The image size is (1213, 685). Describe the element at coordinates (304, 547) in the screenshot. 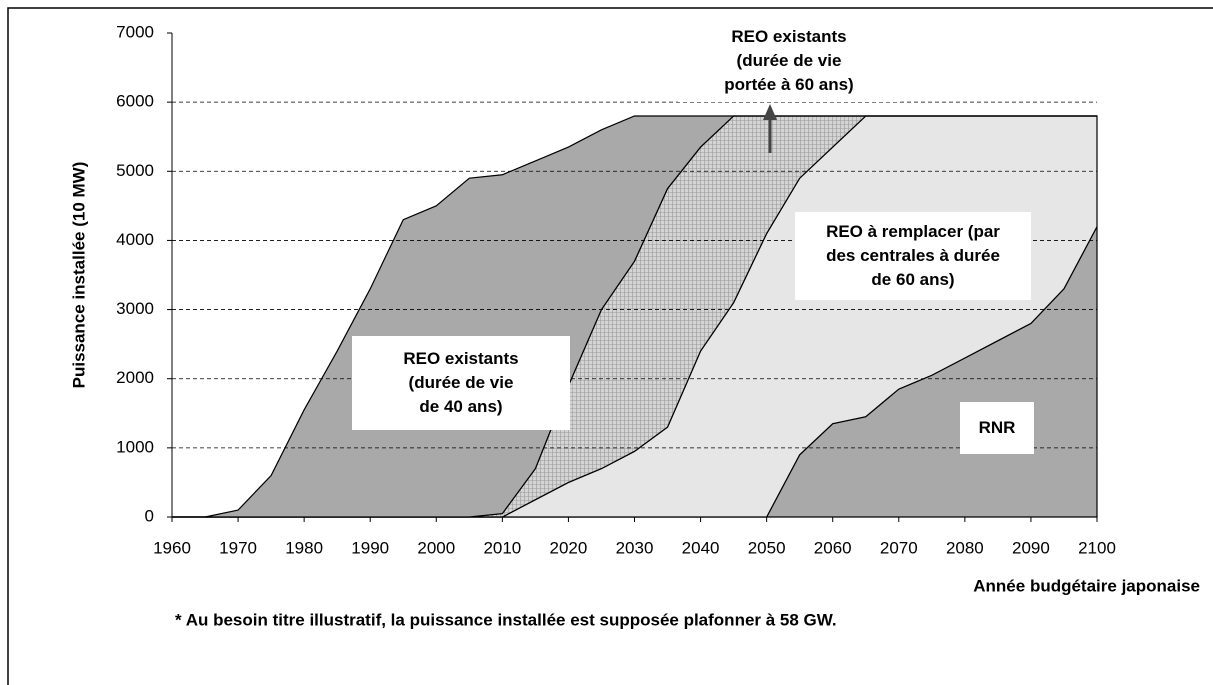

I see `x-tick-label: 1980` at that location.